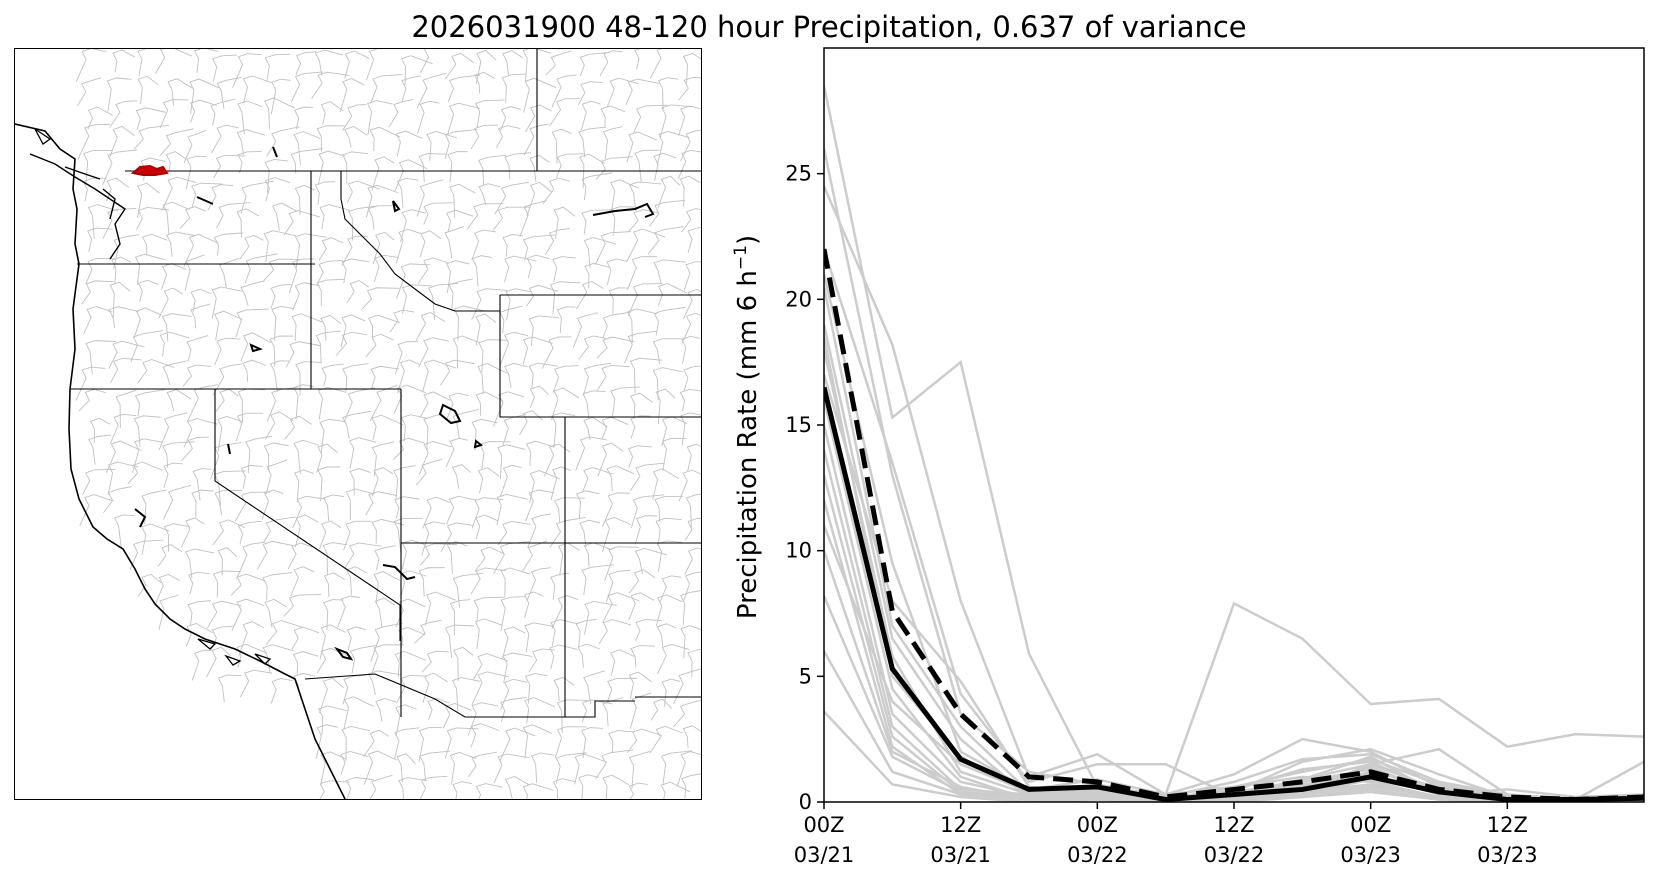 Image resolution: width=1658 pixels, height=883 pixels. I want to click on y-tick-label-25: 25, so click(798, 174).